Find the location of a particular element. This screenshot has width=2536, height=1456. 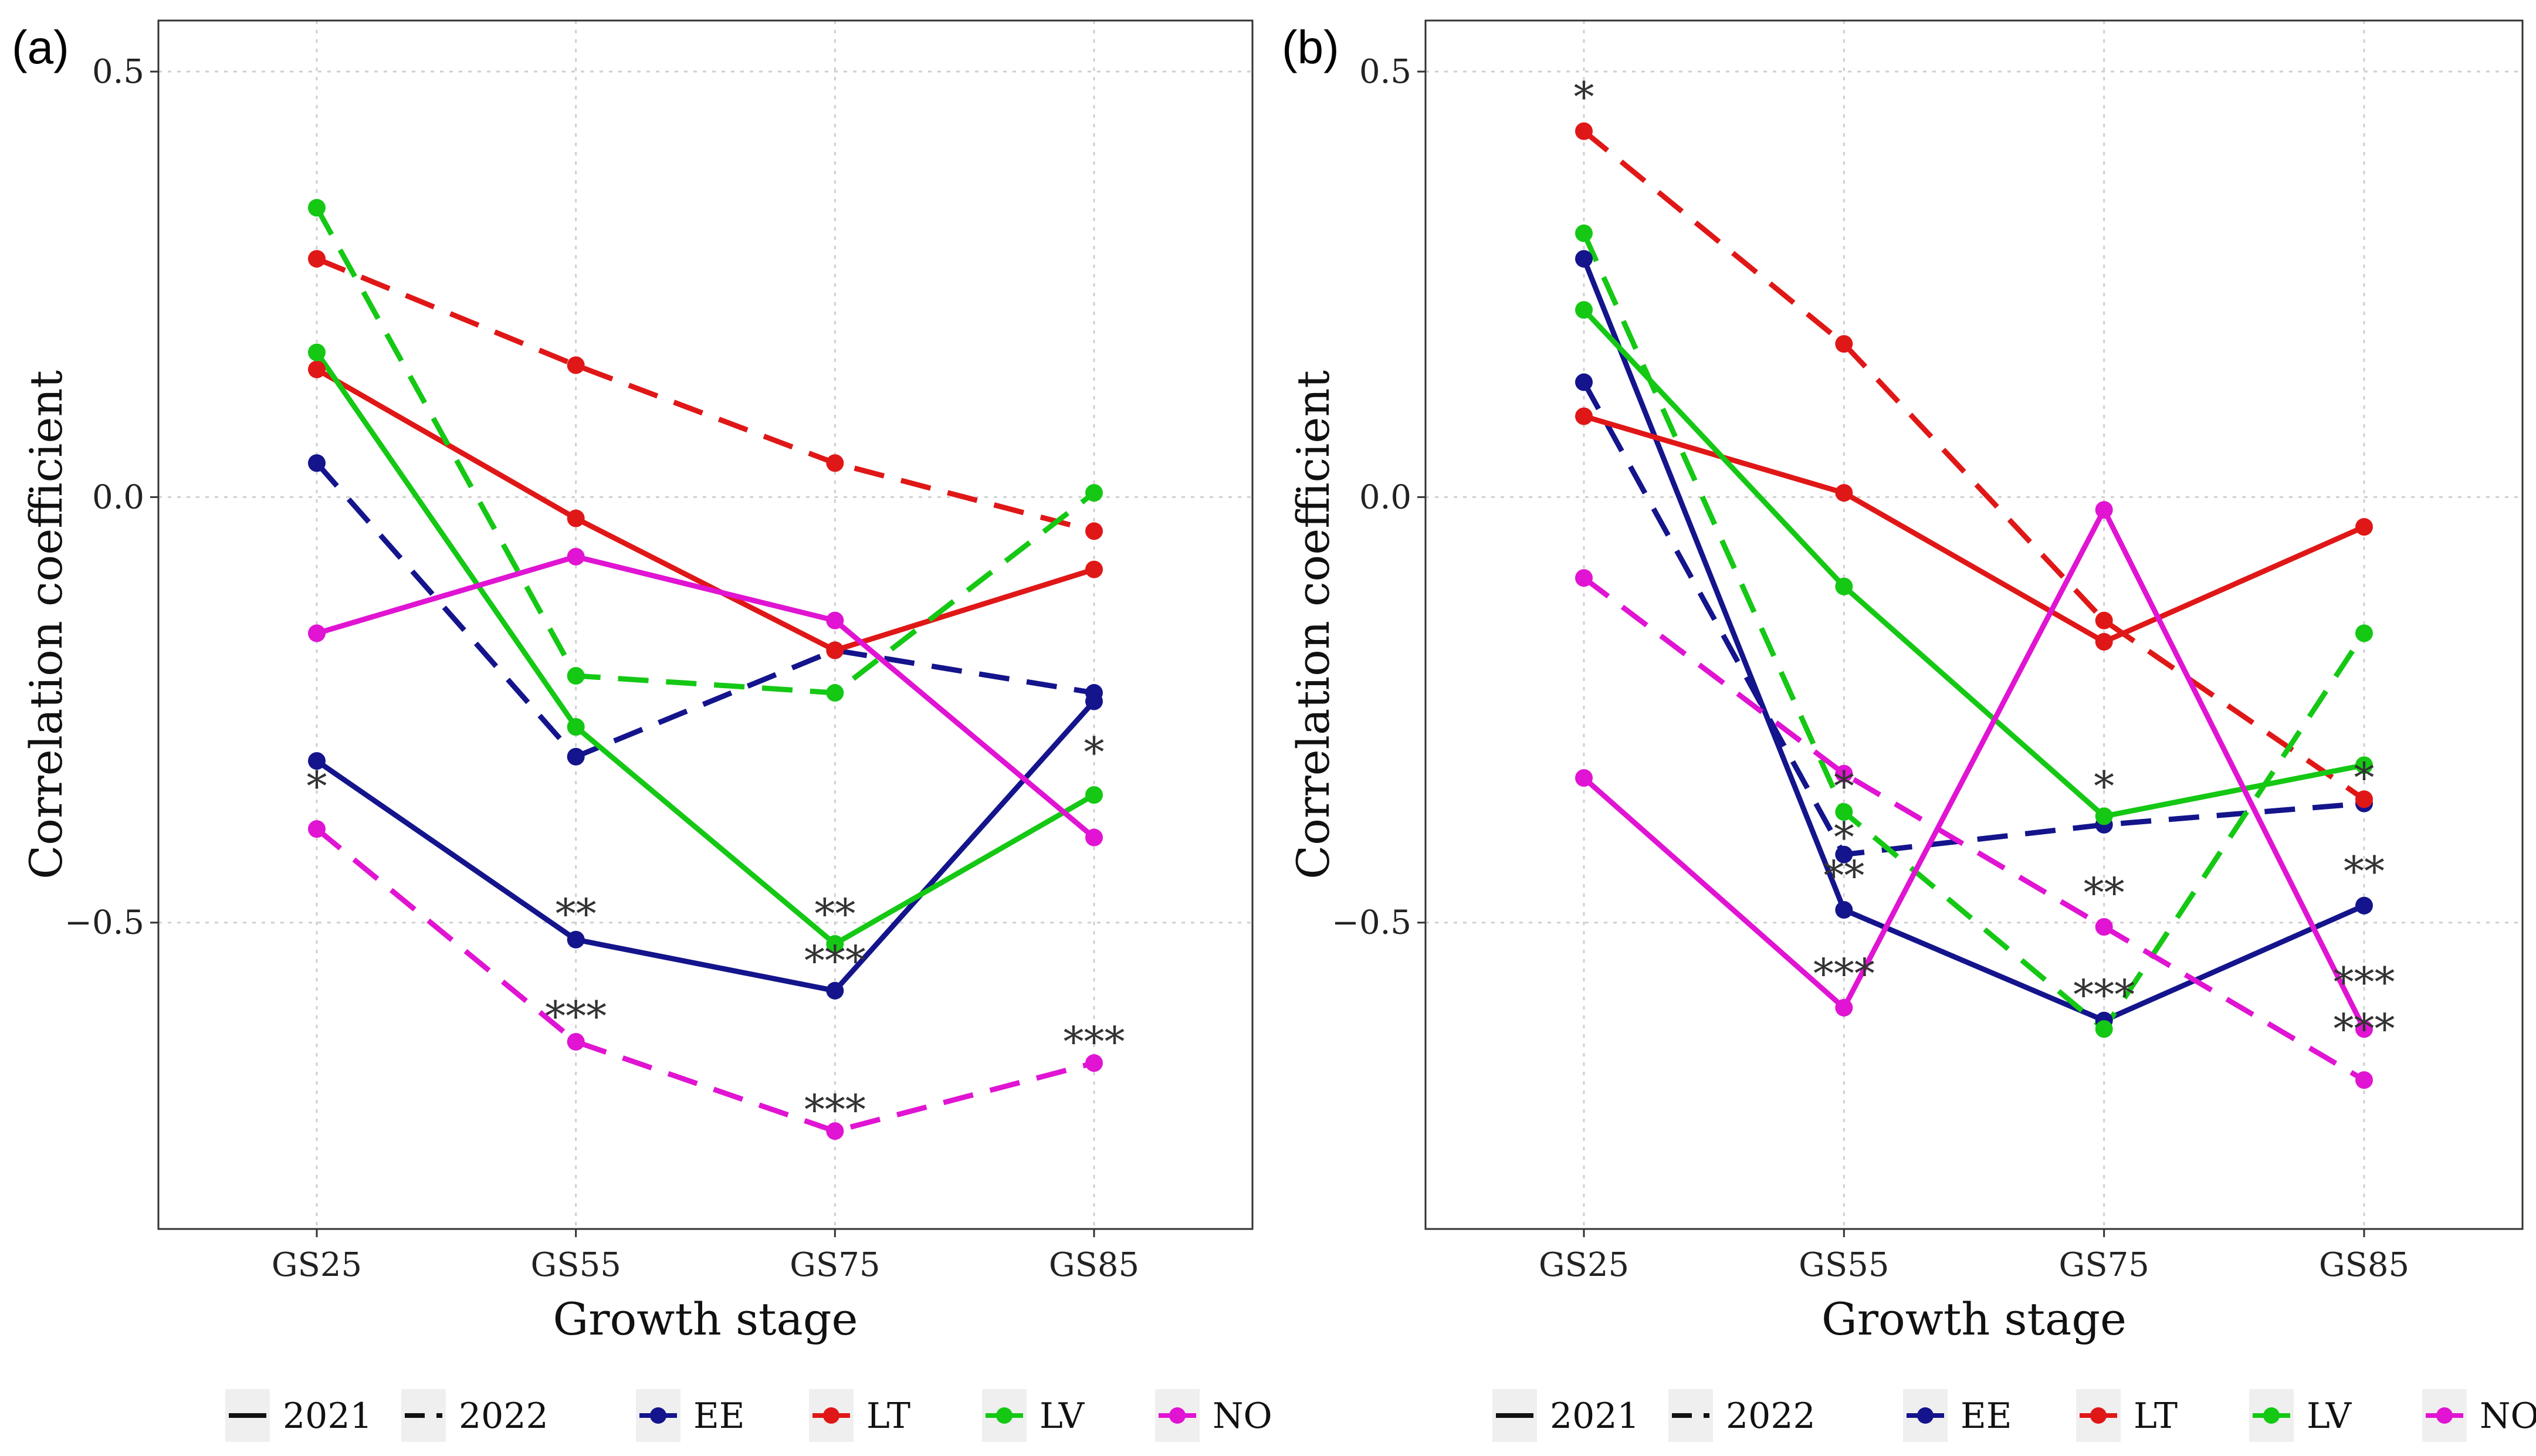

significance-annotations: ****************** is located at coordinates (716, 931).